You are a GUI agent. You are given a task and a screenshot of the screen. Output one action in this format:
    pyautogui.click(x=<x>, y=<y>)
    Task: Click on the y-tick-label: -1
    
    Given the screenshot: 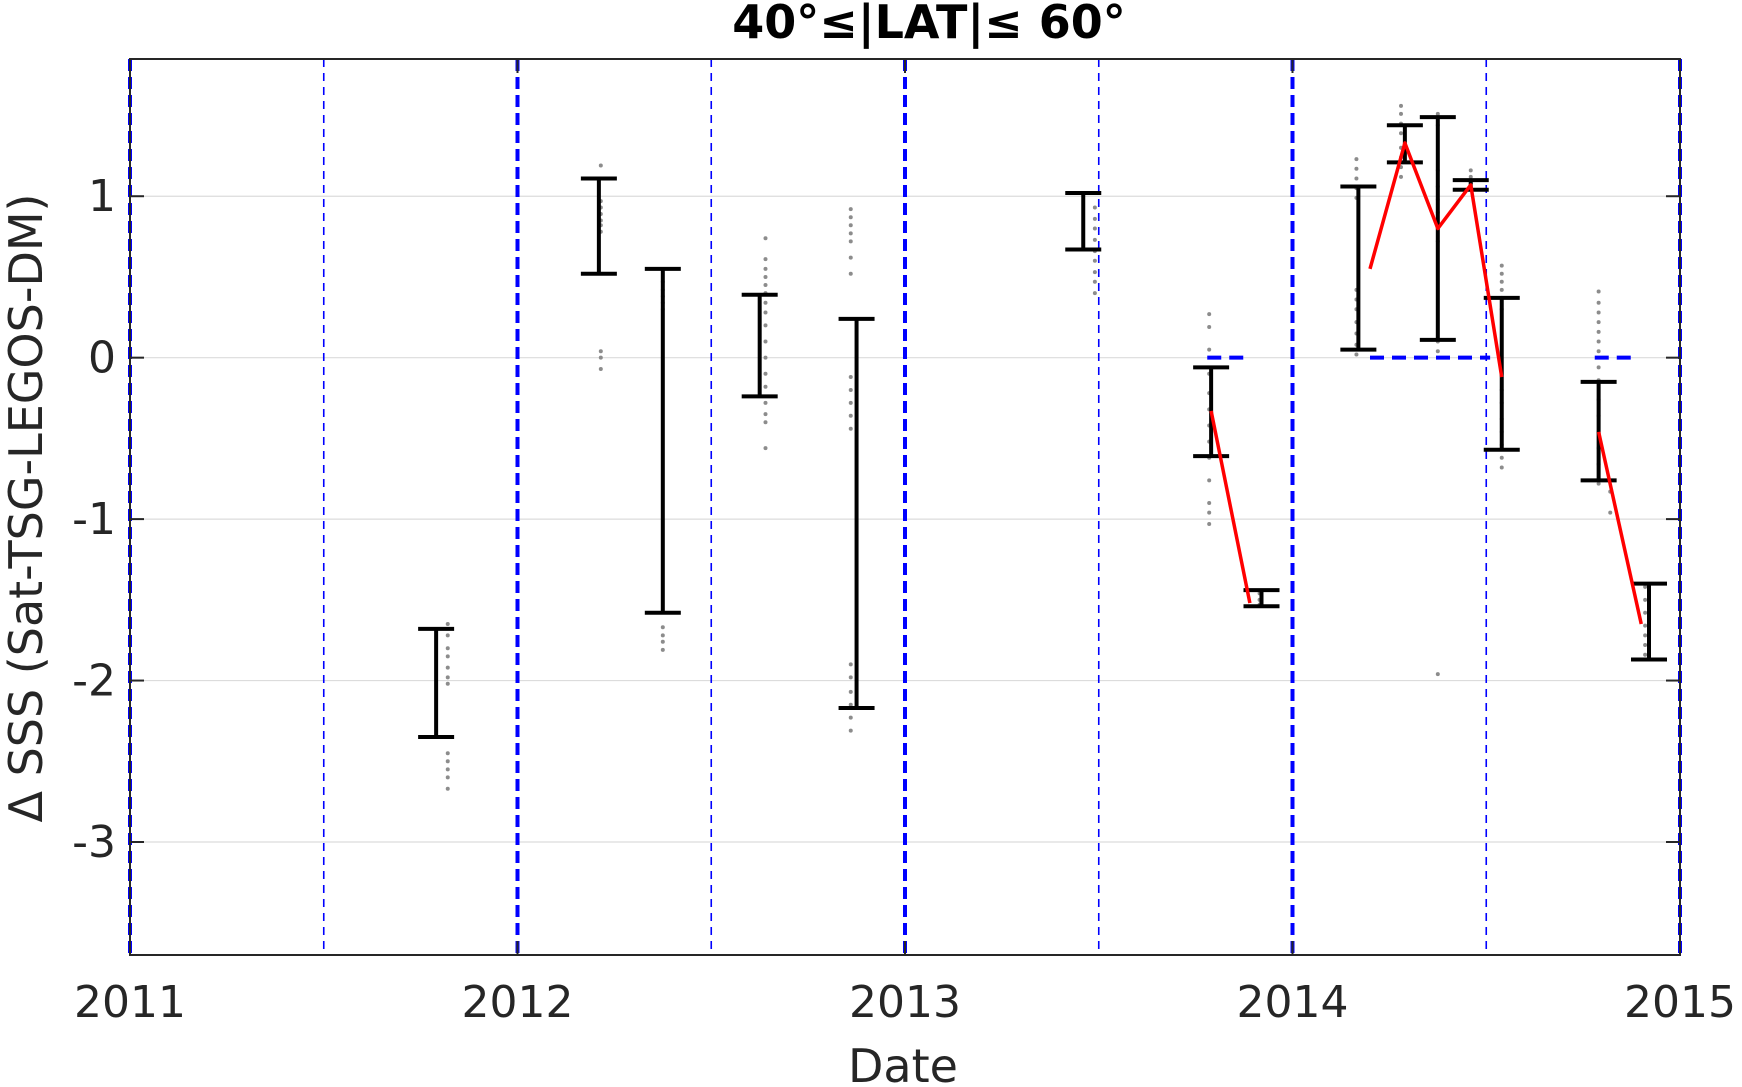 What is the action you would take?
    pyautogui.click(x=94, y=519)
    